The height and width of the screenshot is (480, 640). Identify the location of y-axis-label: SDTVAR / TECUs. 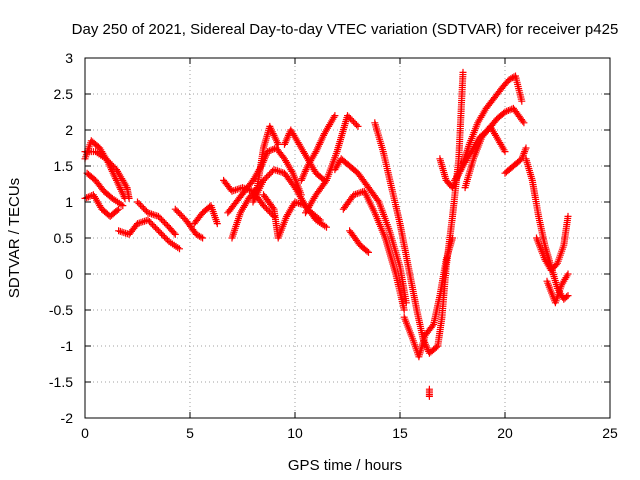
(14, 238).